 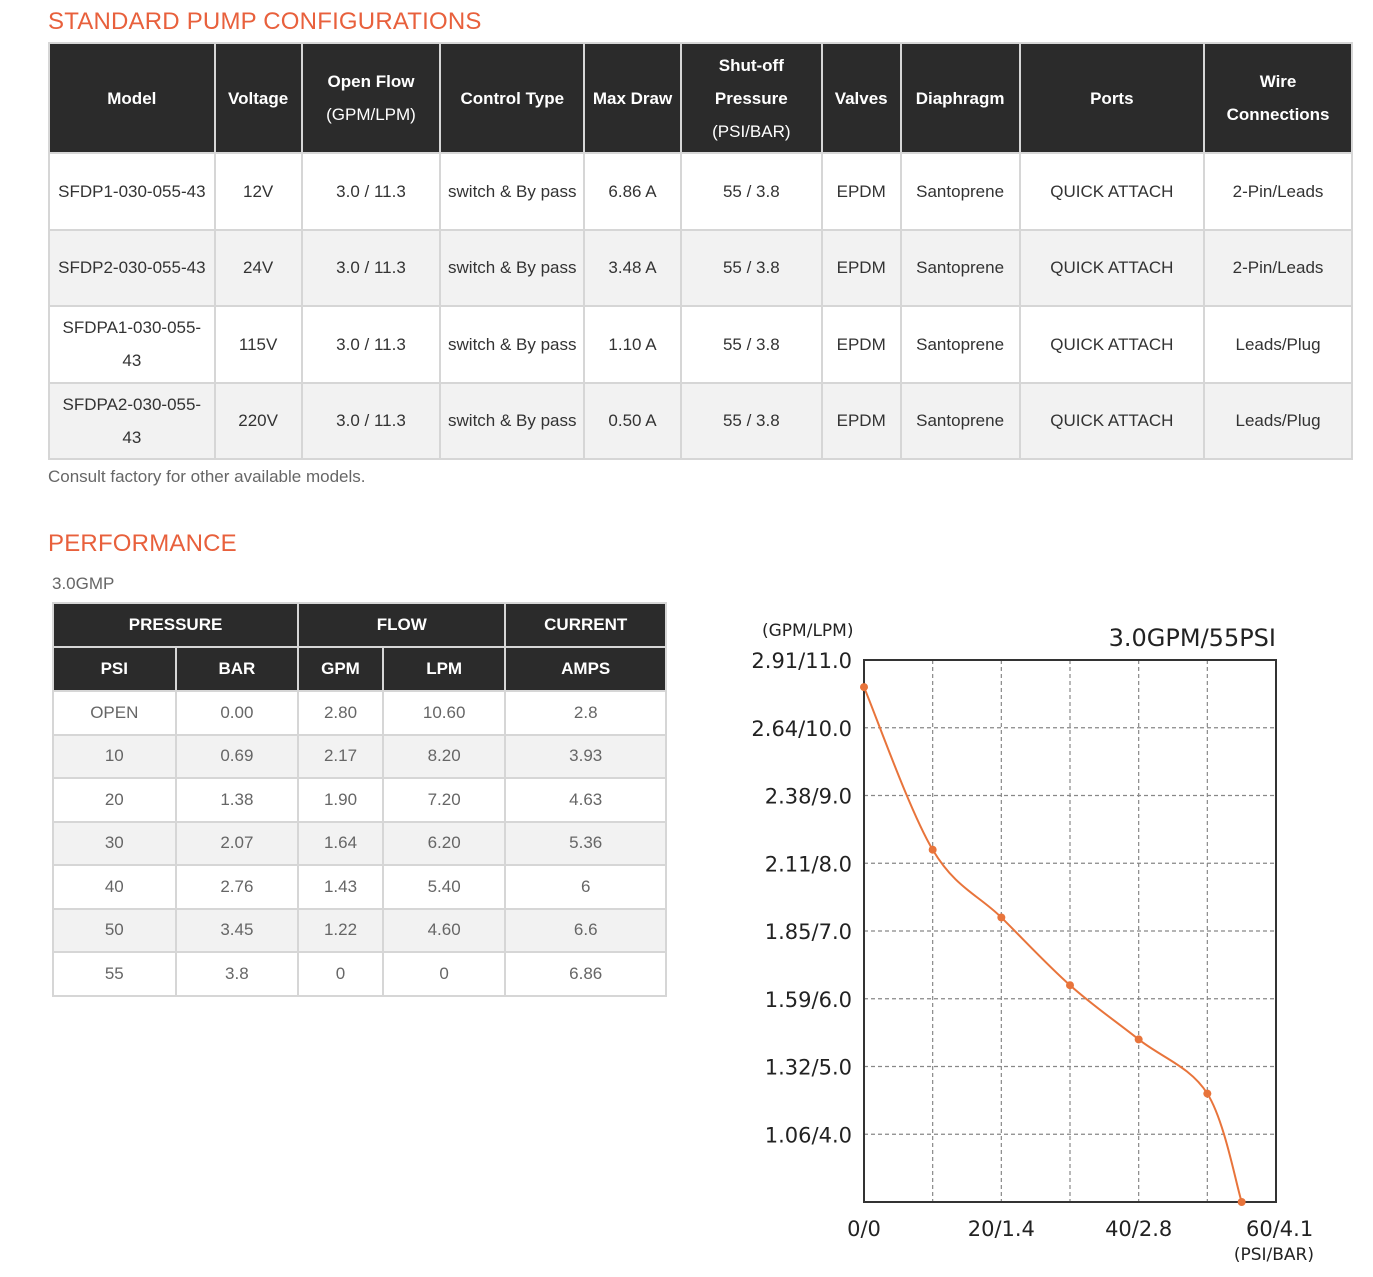 What do you see at coordinates (960, 98) in the screenshot?
I see `header-diaphragm: Diaphragm` at bounding box center [960, 98].